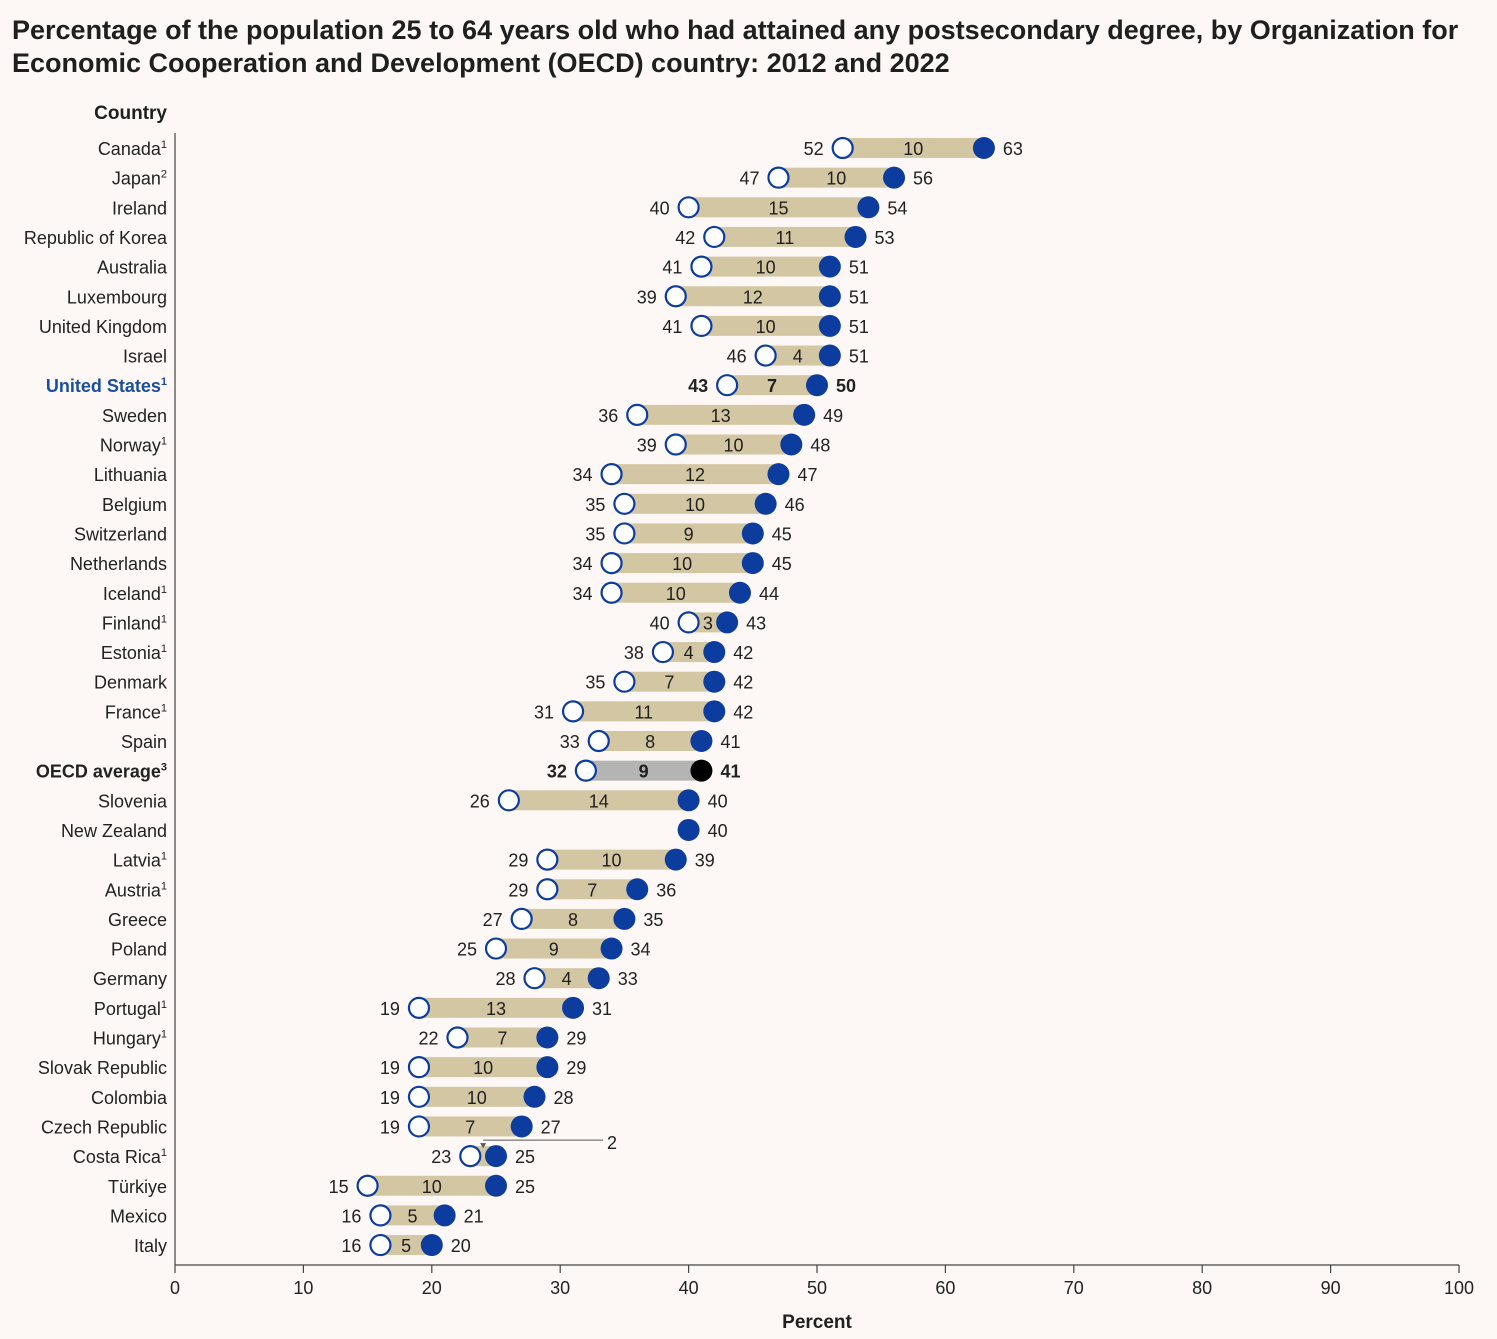 The image size is (1497, 1339). Describe the element at coordinates (1074, 1288) in the screenshot. I see `x-tick-label: 70` at that location.